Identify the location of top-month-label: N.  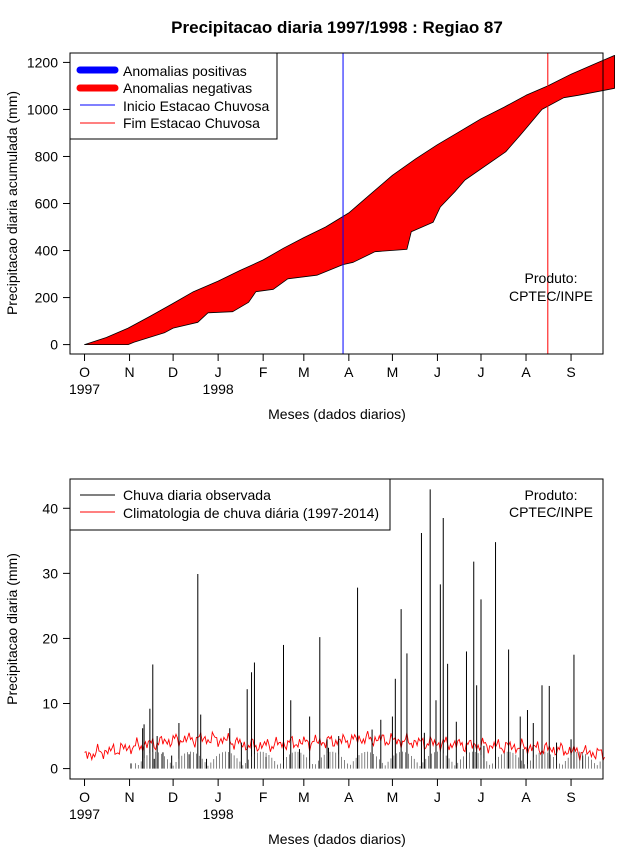
(129, 372).